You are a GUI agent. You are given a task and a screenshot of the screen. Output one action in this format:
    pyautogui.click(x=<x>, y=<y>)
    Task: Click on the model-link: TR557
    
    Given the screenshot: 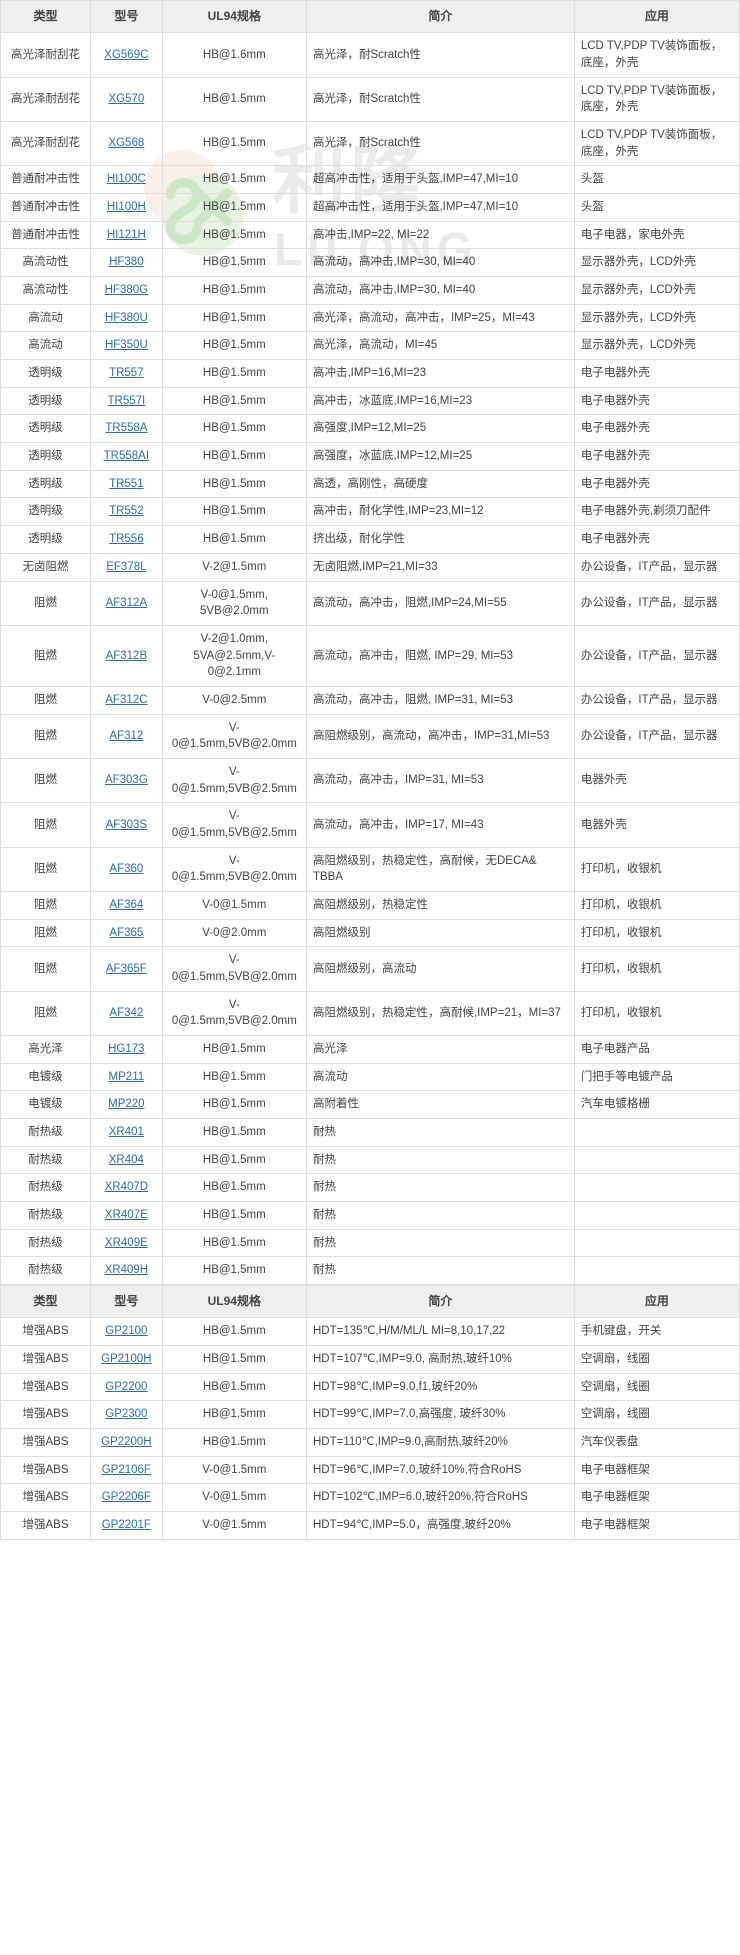 What is the action you would take?
    pyautogui.click(x=126, y=373)
    